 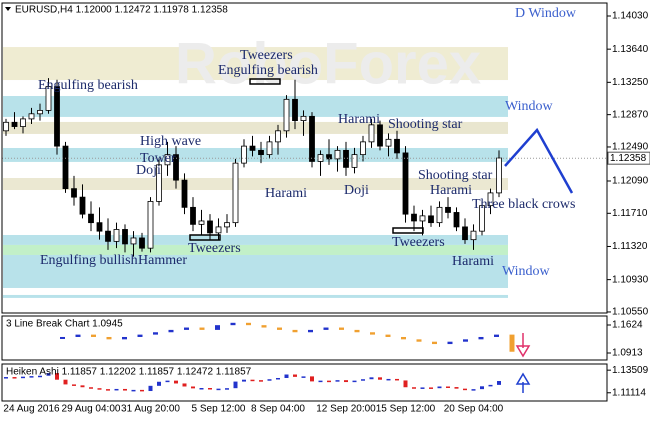 I want to click on y-tick-label: 1.13250, so click(x=630, y=82).